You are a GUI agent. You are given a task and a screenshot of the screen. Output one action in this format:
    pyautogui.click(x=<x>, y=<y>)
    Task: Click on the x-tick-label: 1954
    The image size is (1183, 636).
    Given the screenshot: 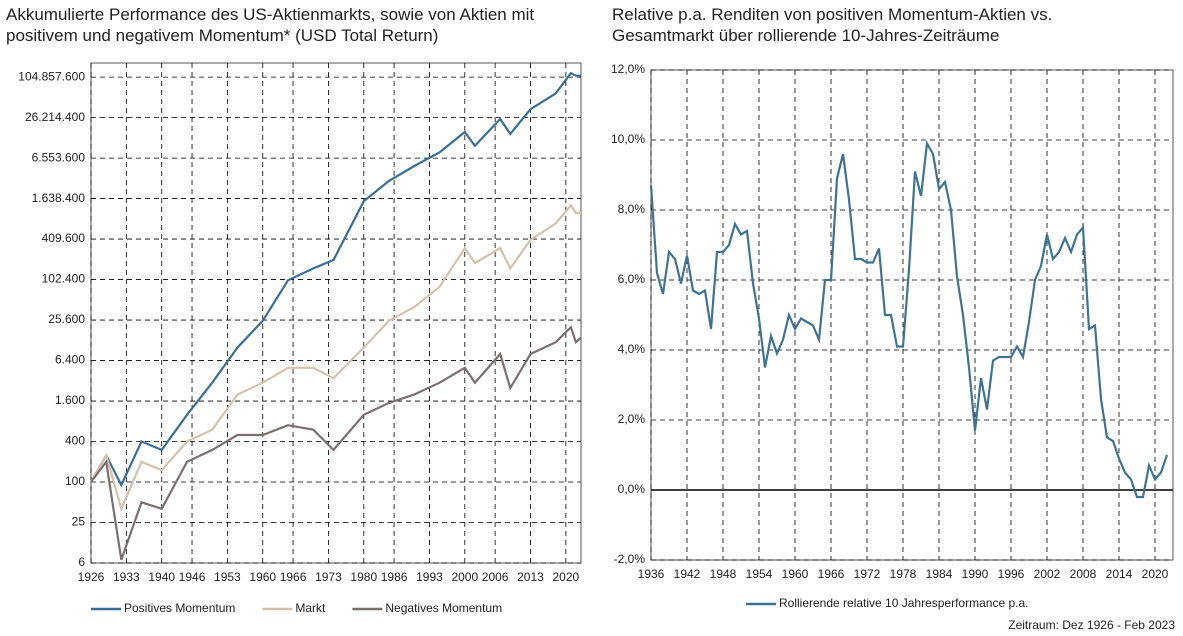 What is the action you would take?
    pyautogui.click(x=759, y=574)
    